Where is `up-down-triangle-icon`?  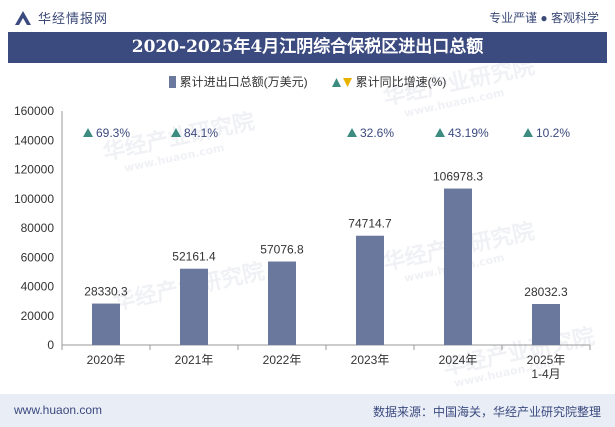
up-down-triangle-icon is located at coordinates (341, 82).